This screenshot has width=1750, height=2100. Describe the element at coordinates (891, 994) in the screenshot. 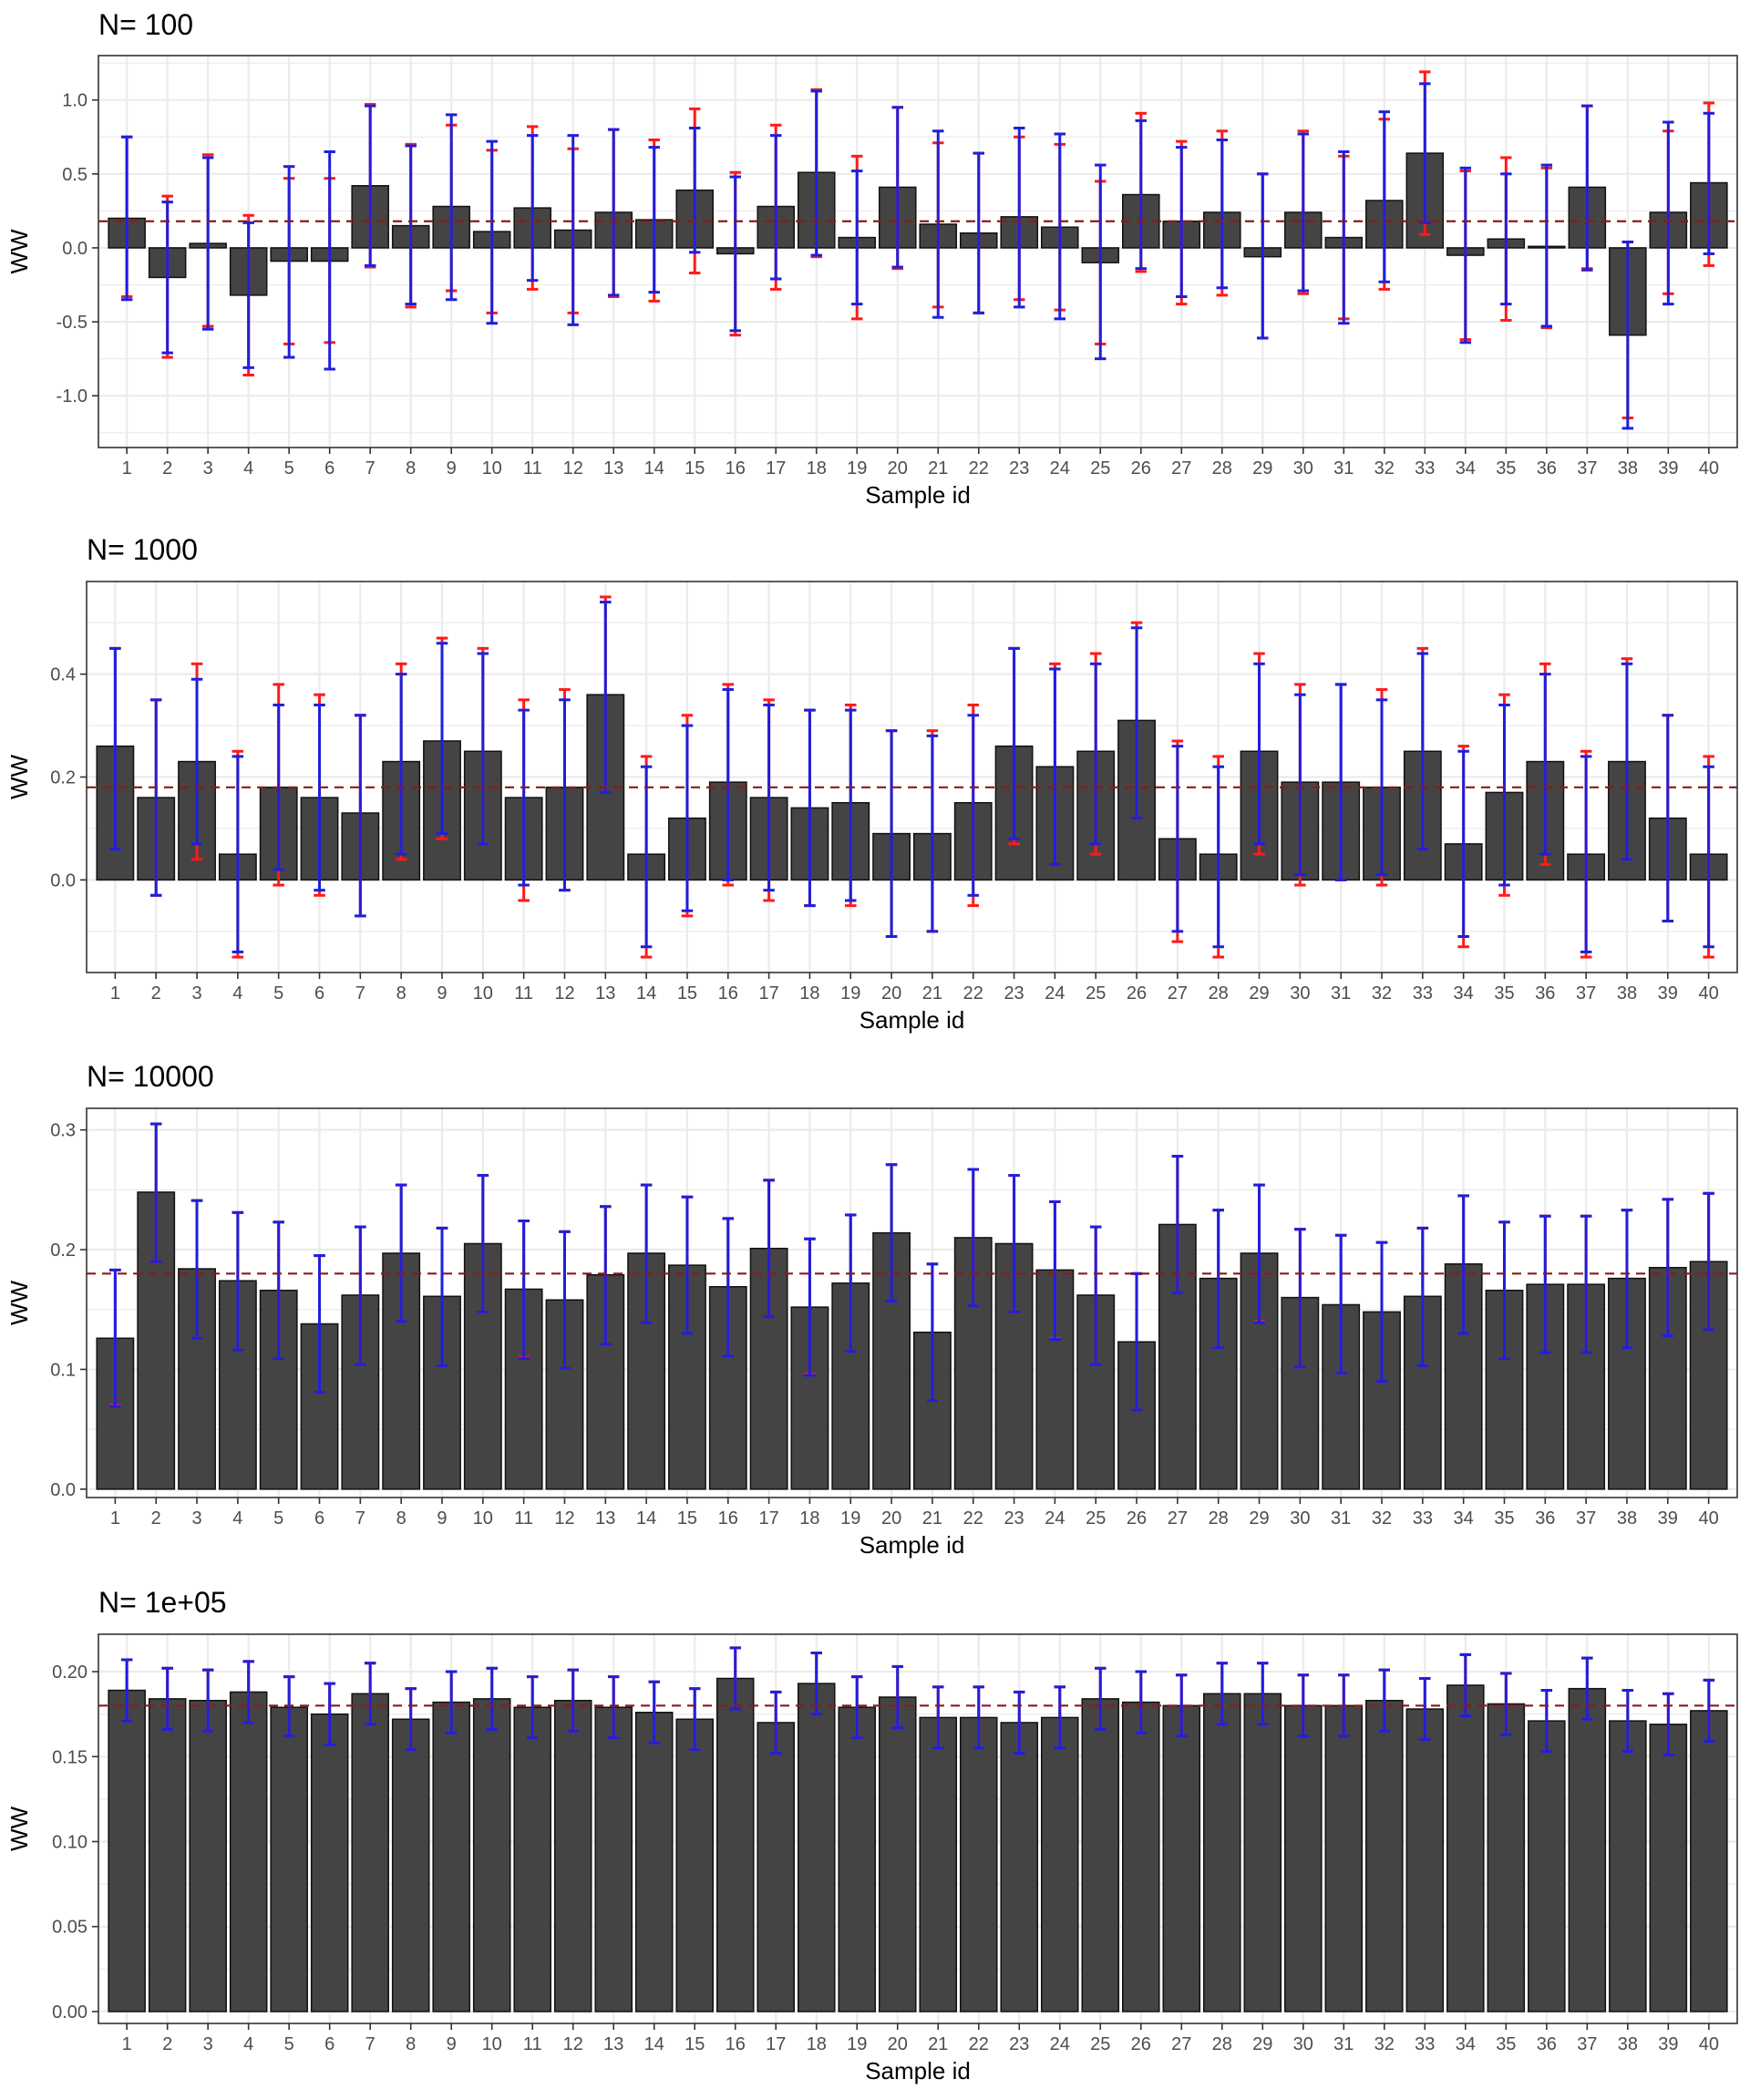

I see `x-tick-label: 20` at that location.